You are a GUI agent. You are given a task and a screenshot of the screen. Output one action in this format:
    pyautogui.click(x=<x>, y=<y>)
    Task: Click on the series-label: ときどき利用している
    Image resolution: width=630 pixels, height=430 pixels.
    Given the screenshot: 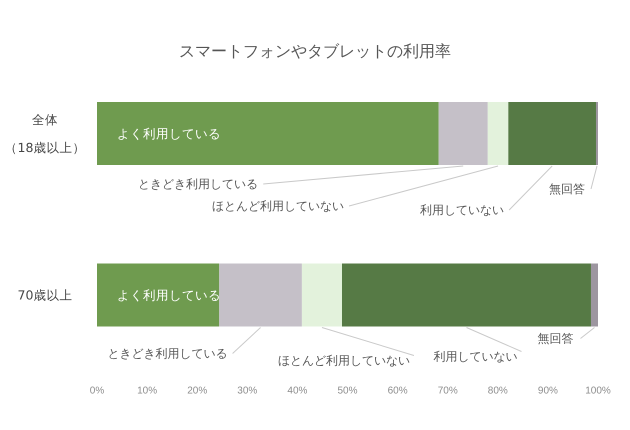 What is the action you would take?
    pyautogui.click(x=168, y=353)
    